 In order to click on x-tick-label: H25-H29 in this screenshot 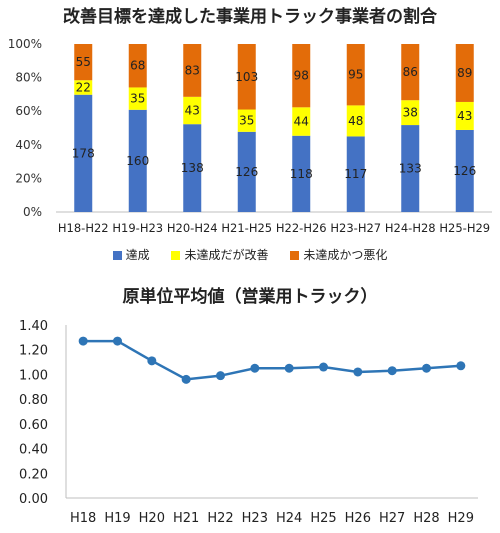, I will do `click(464, 228)`.